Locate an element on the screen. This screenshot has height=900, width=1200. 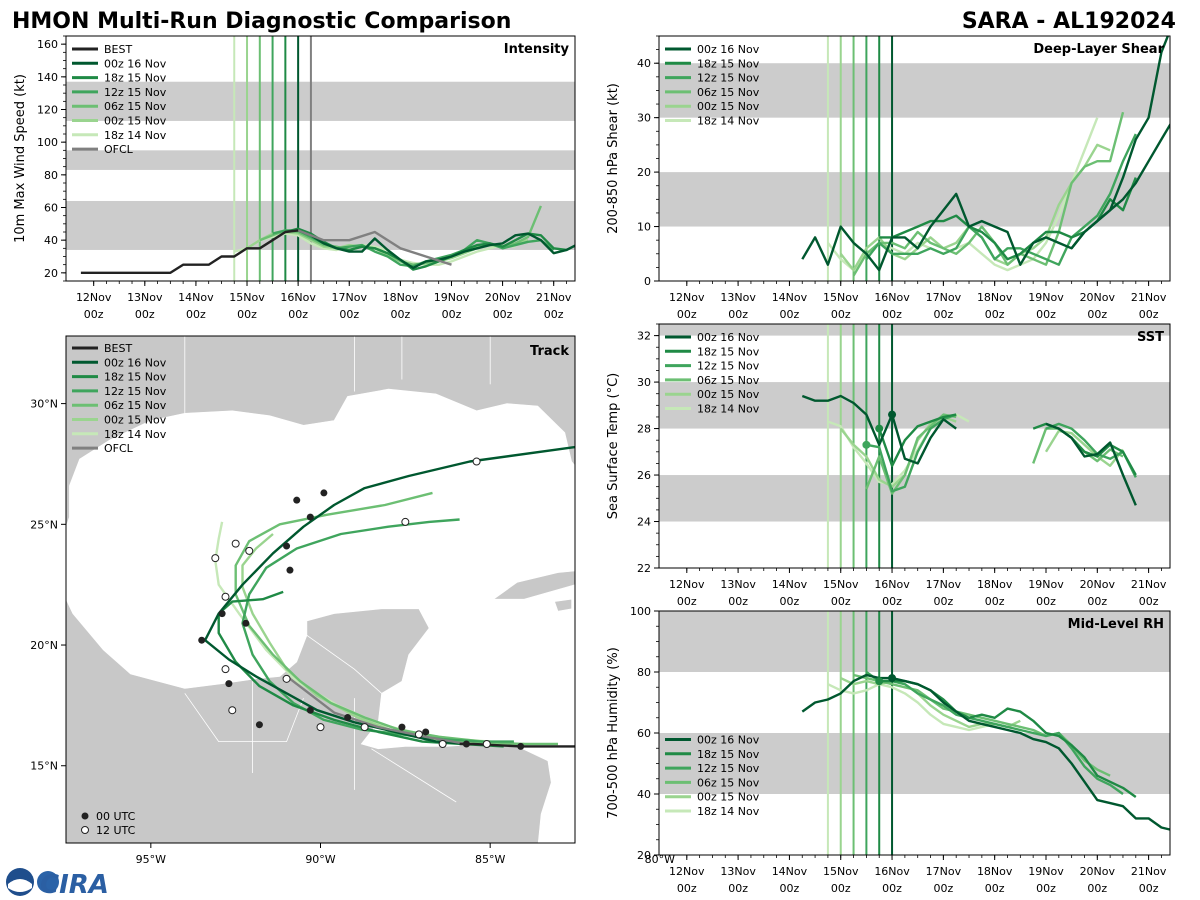
intensity-xtick-day: 15Nov is located at coordinates (247, 297).